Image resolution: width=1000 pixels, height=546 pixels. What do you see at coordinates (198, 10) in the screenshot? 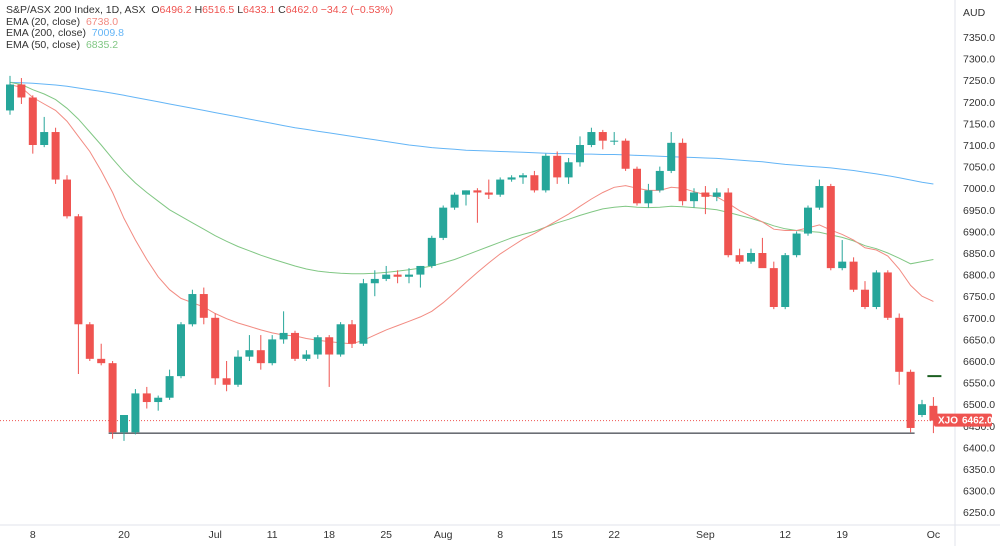
I see `legend-high-label: H` at bounding box center [198, 10].